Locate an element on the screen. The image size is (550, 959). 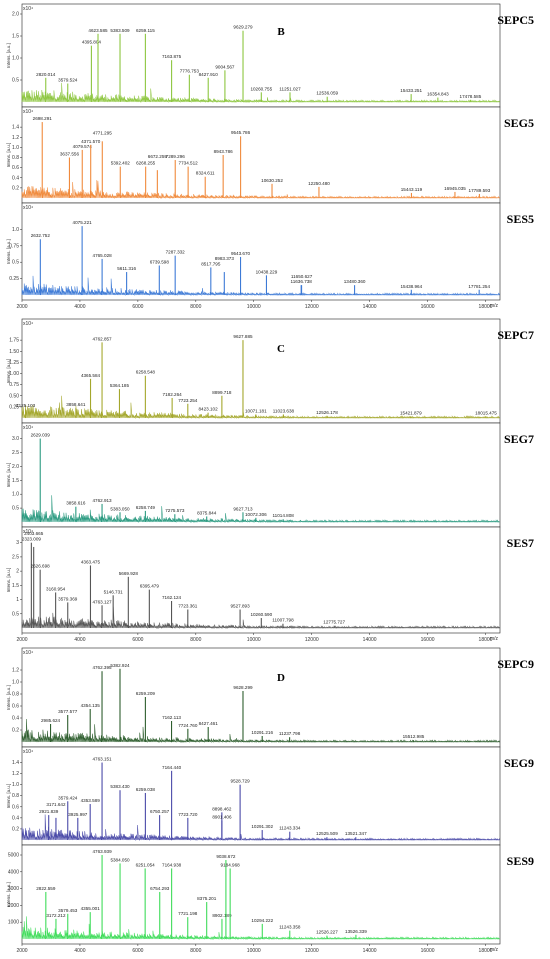
peak-label: 13521.347 is located at coordinates (356, 833).